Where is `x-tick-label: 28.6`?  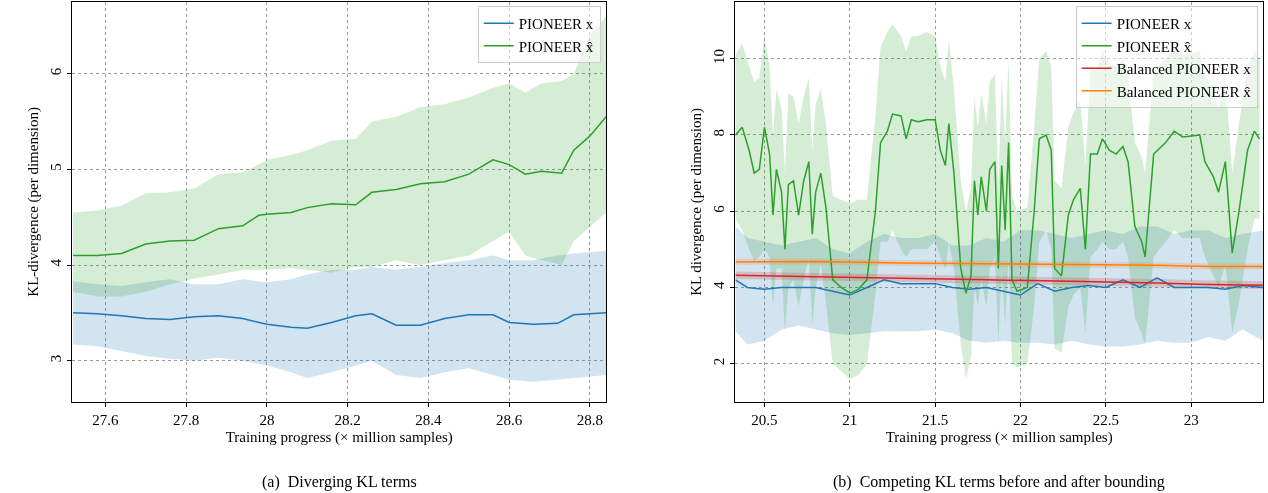 x-tick-label: 28.6 is located at coordinates (509, 419).